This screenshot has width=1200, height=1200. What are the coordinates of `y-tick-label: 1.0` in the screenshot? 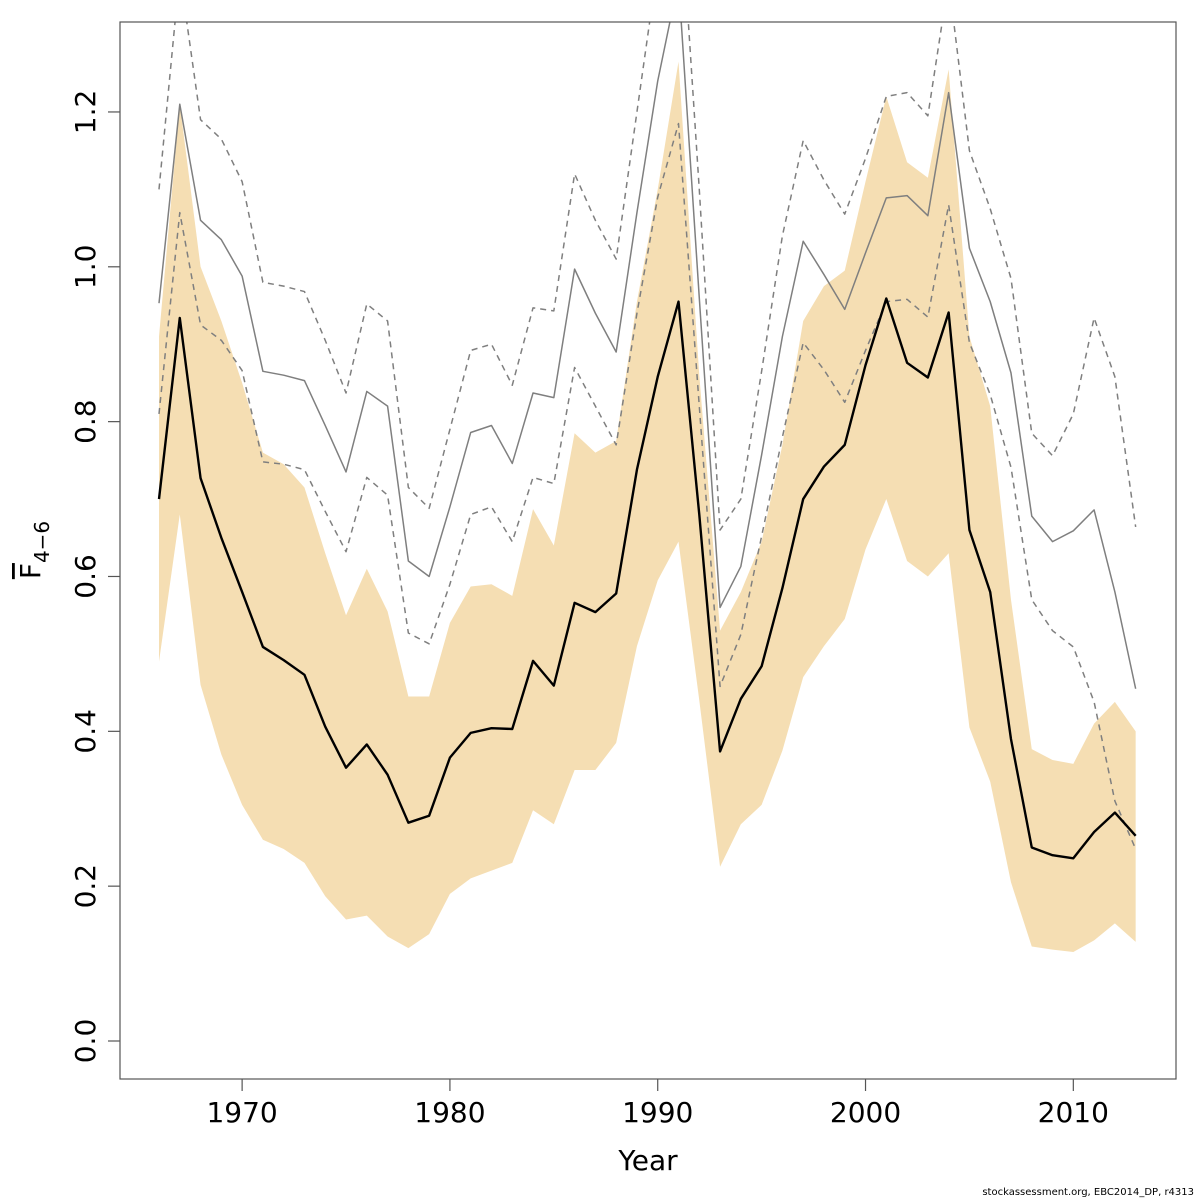 It's located at (85, 267).